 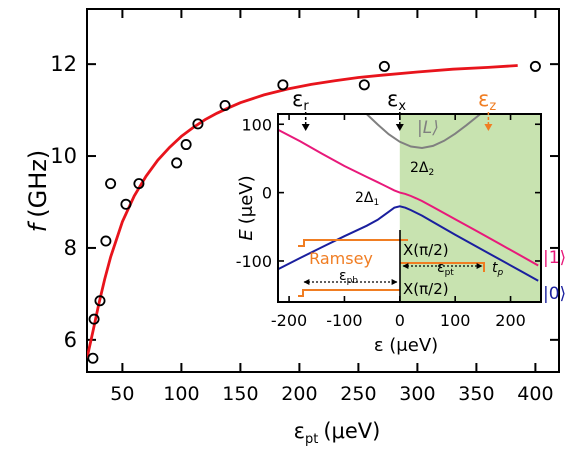 I want to click on inset-x-tick-label: 200, so click(x=510, y=320).